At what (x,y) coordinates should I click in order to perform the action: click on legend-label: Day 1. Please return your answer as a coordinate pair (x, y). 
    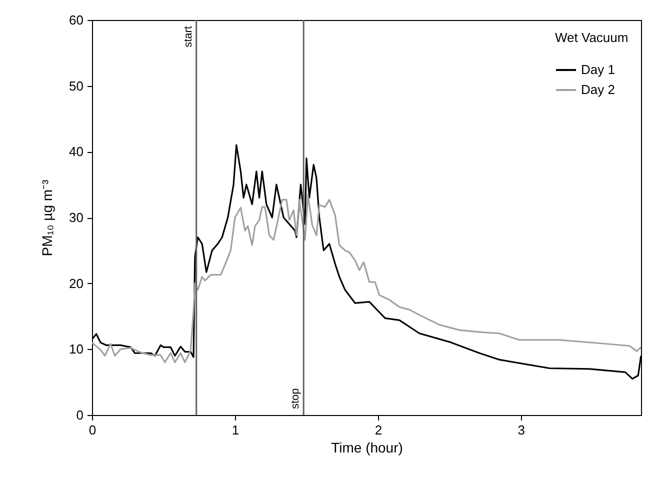
    Looking at the image, I should click on (598, 69).